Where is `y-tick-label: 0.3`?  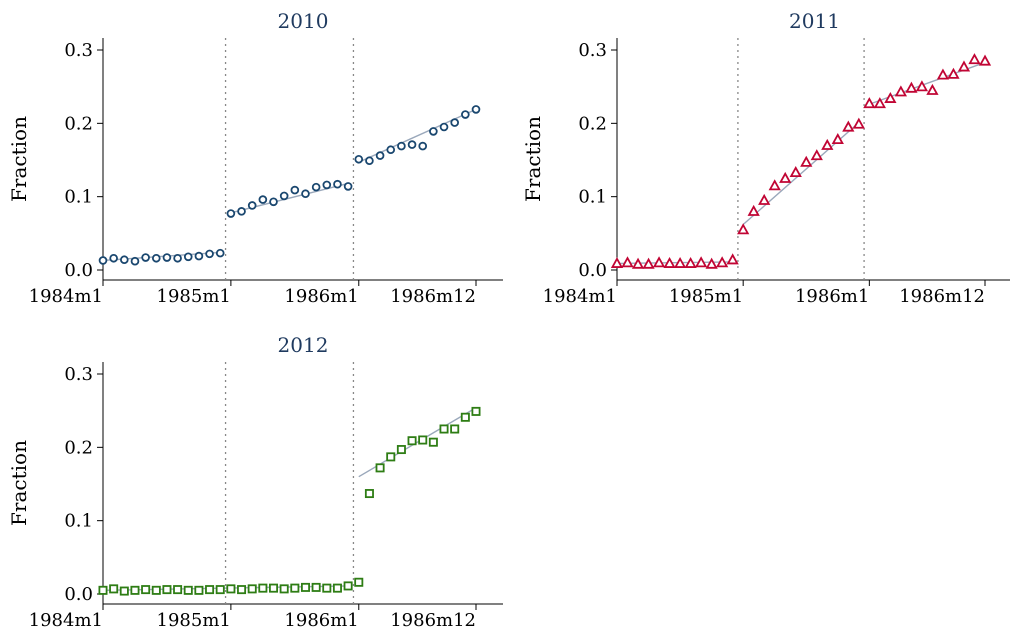 y-tick-label: 0.3 is located at coordinates (592, 50).